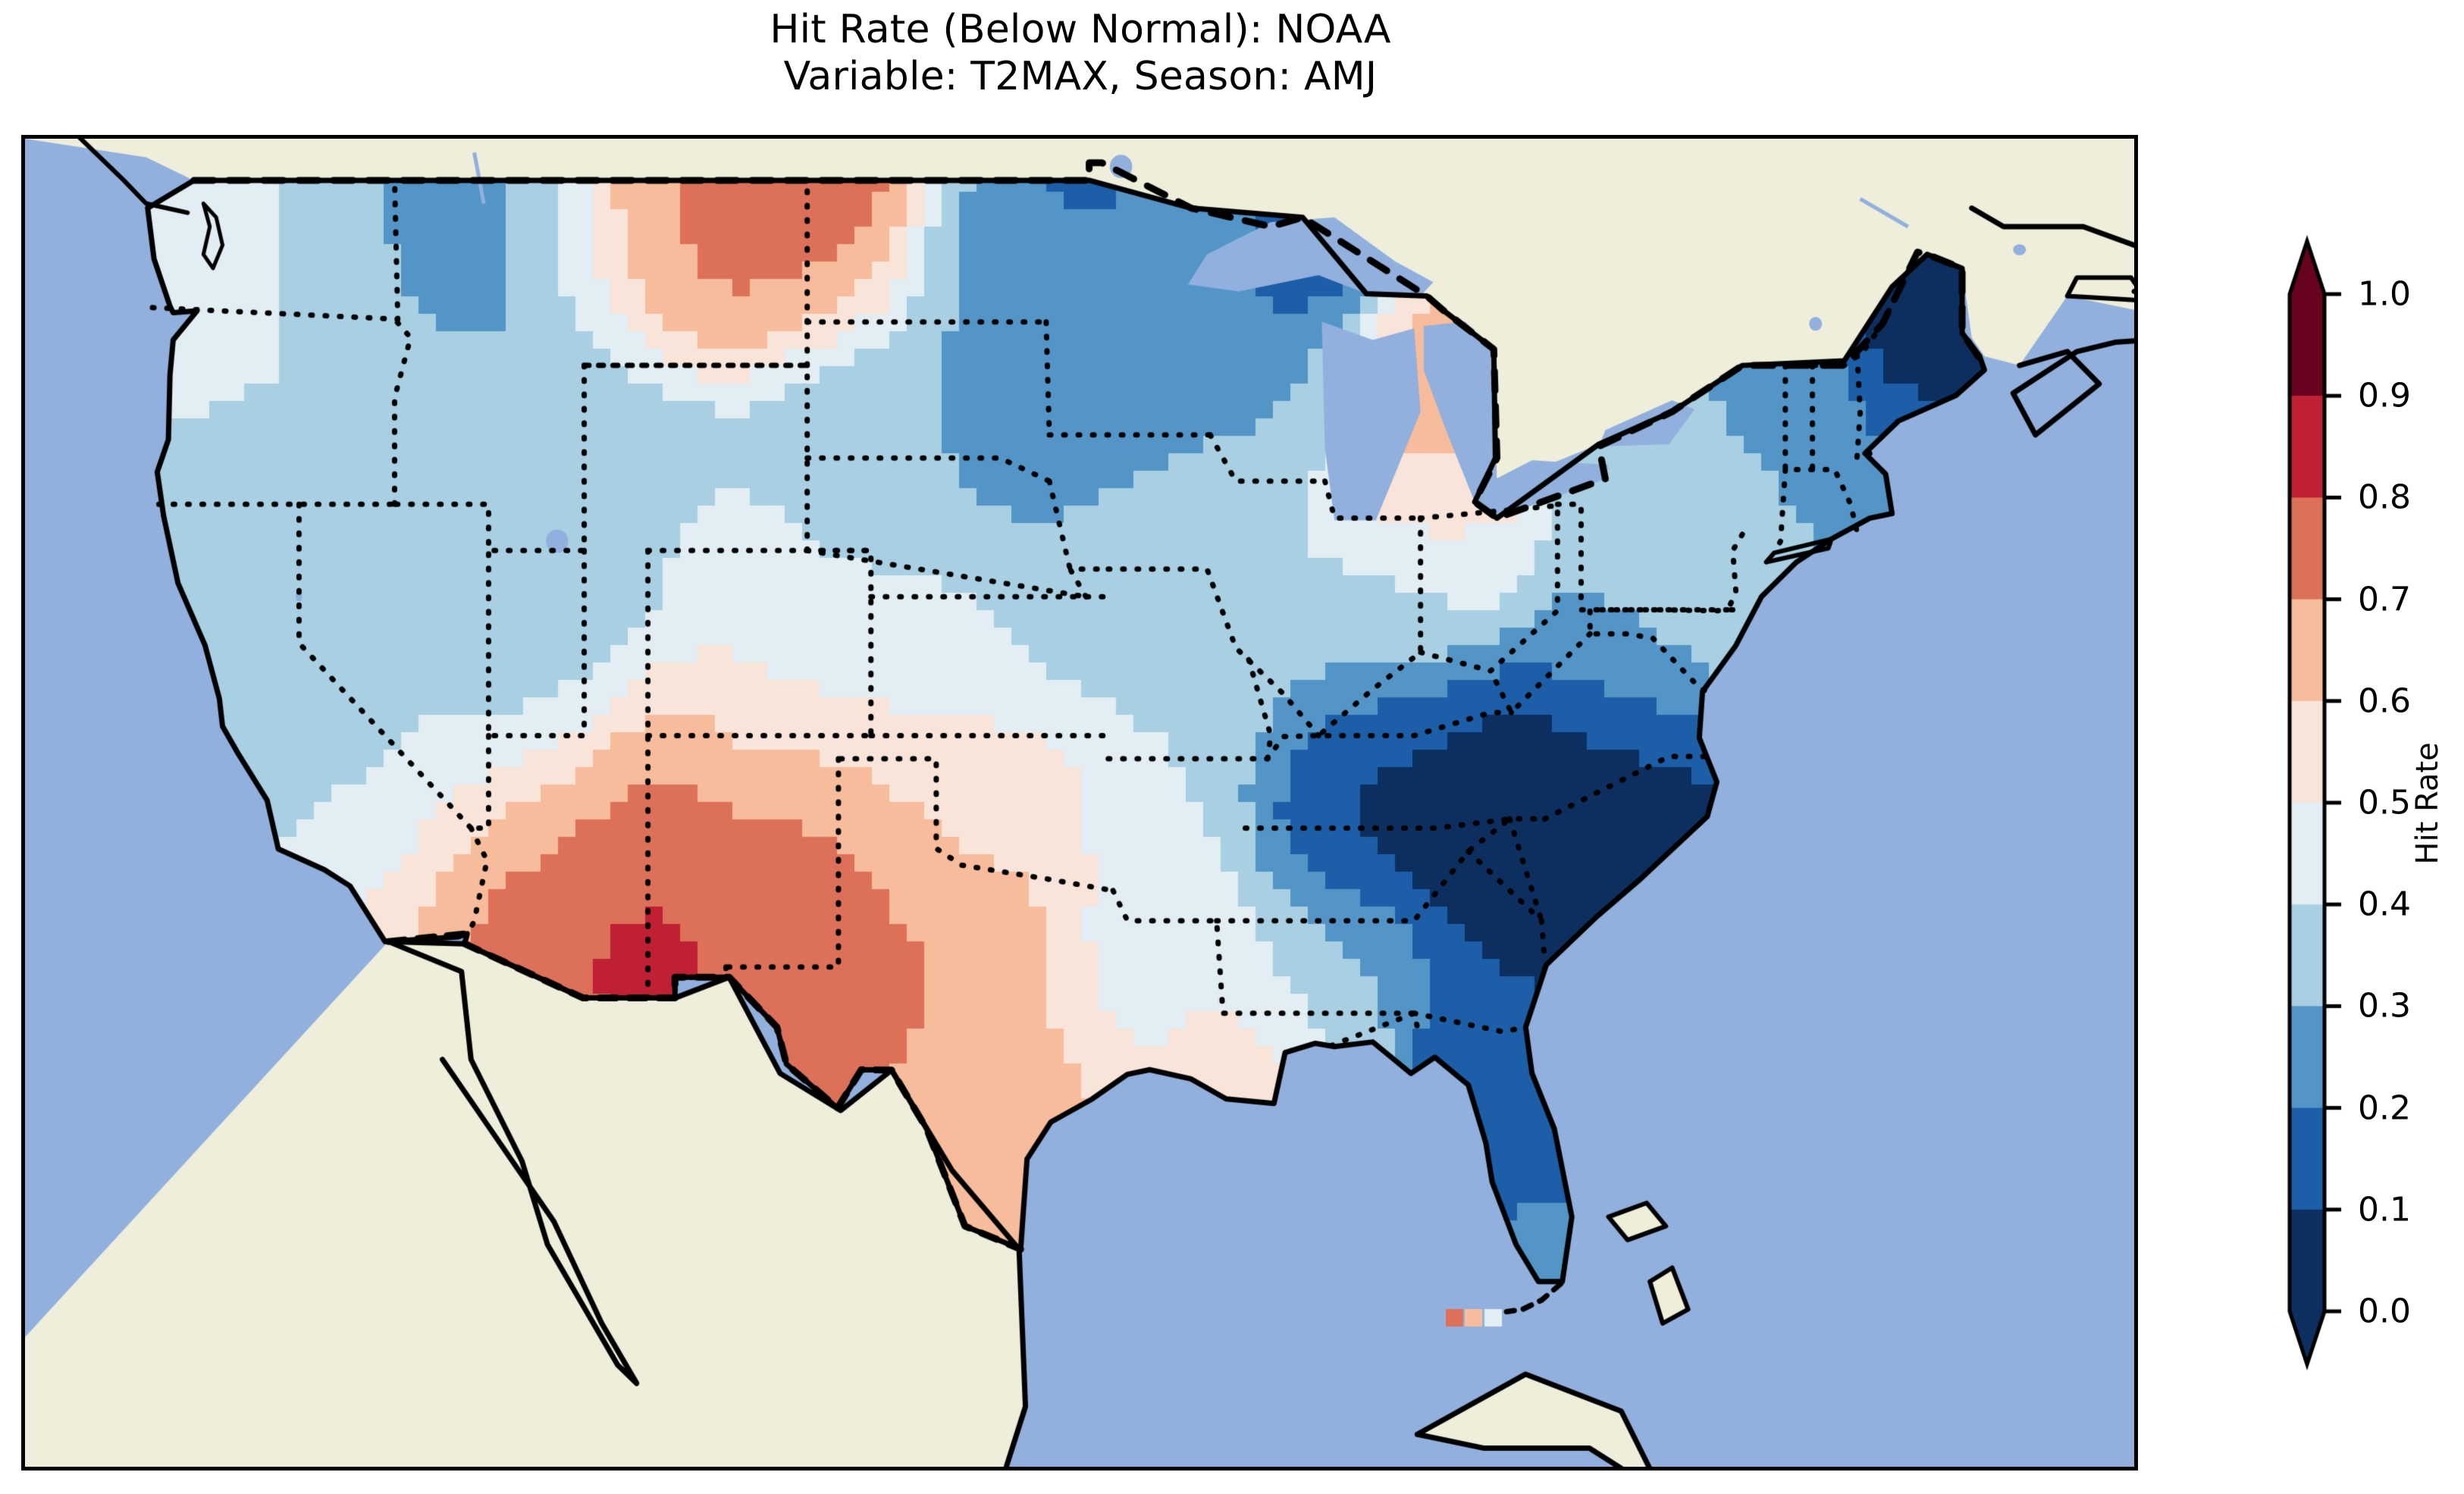  Describe the element at coordinates (2384, 1108) in the screenshot. I see `colorbar-tick-0p2: 0.2` at that location.